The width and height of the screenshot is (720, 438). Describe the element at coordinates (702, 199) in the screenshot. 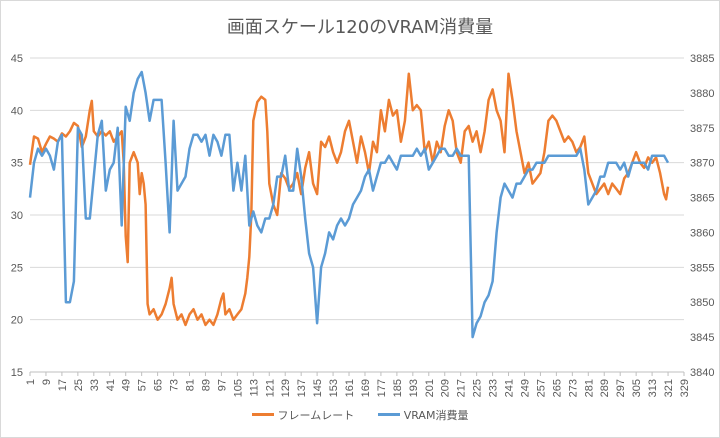

I see `y-right-tick-label: 3865` at that location.